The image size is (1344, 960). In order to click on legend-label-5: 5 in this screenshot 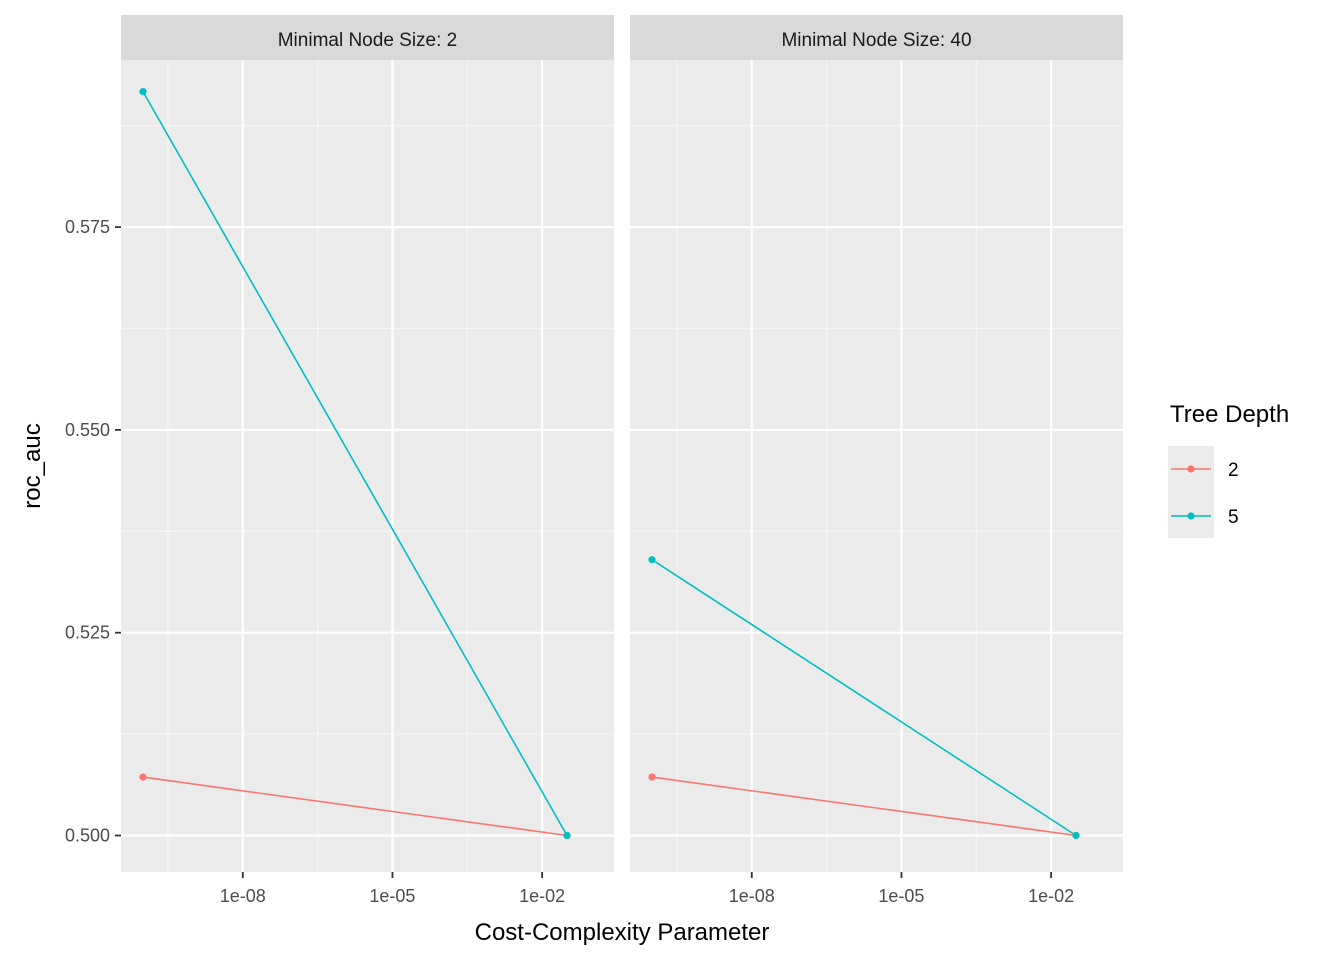, I will do `click(1233, 517)`.